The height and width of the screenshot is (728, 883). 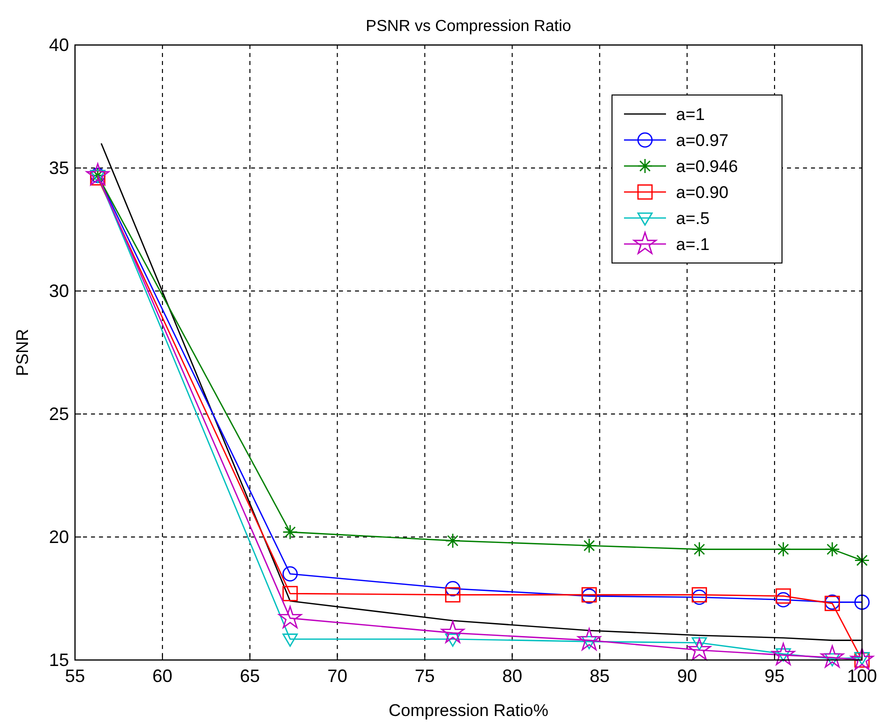 What do you see at coordinates (468, 710) in the screenshot?
I see `x-axis-title: Compression Ratio%` at bounding box center [468, 710].